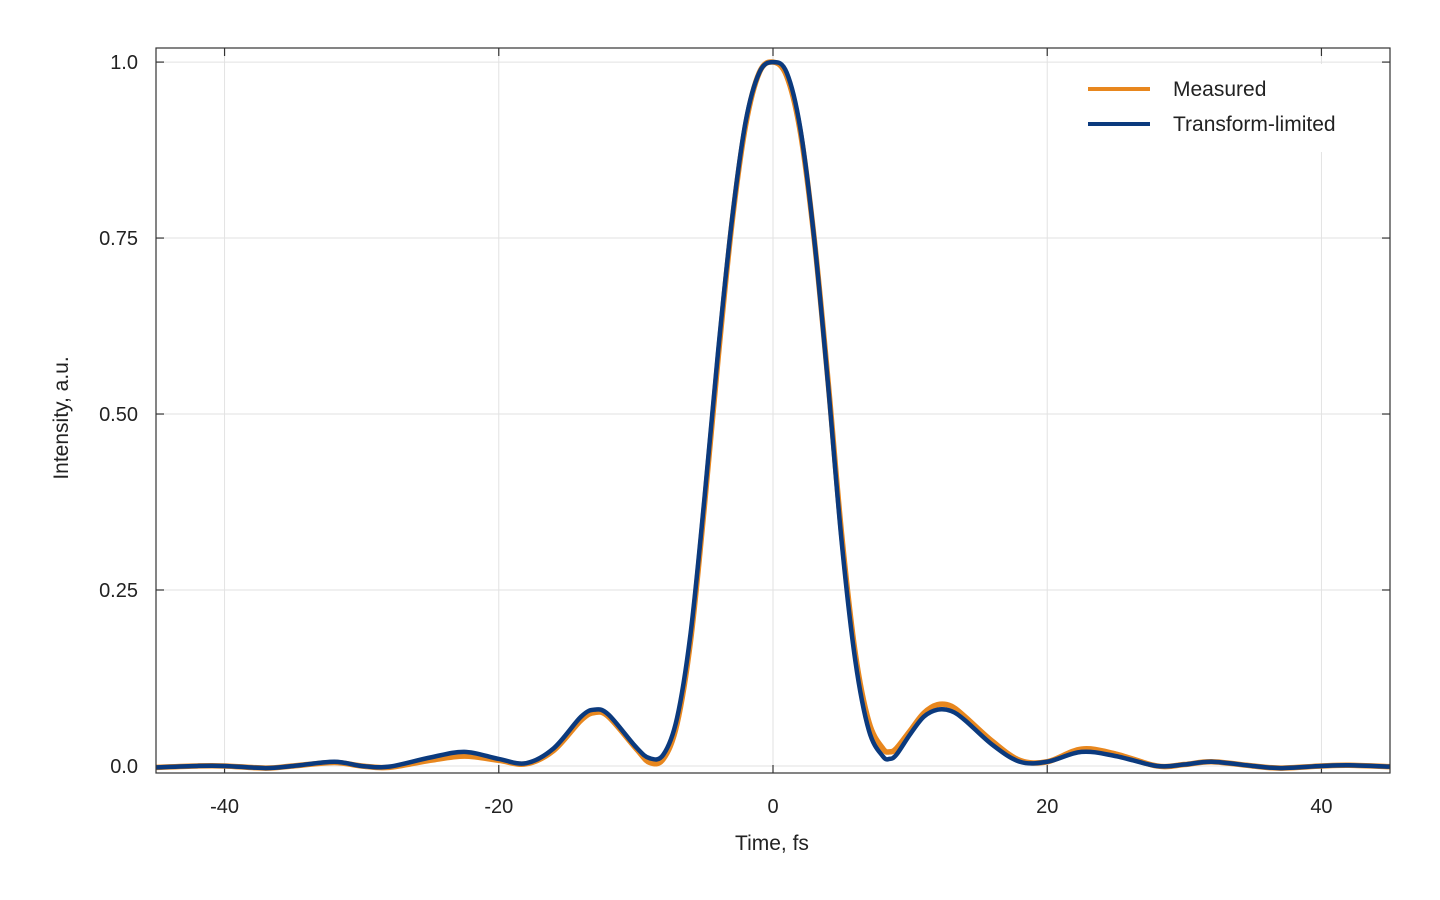  I want to click on y-tick-label: 0.75, so click(118, 239).